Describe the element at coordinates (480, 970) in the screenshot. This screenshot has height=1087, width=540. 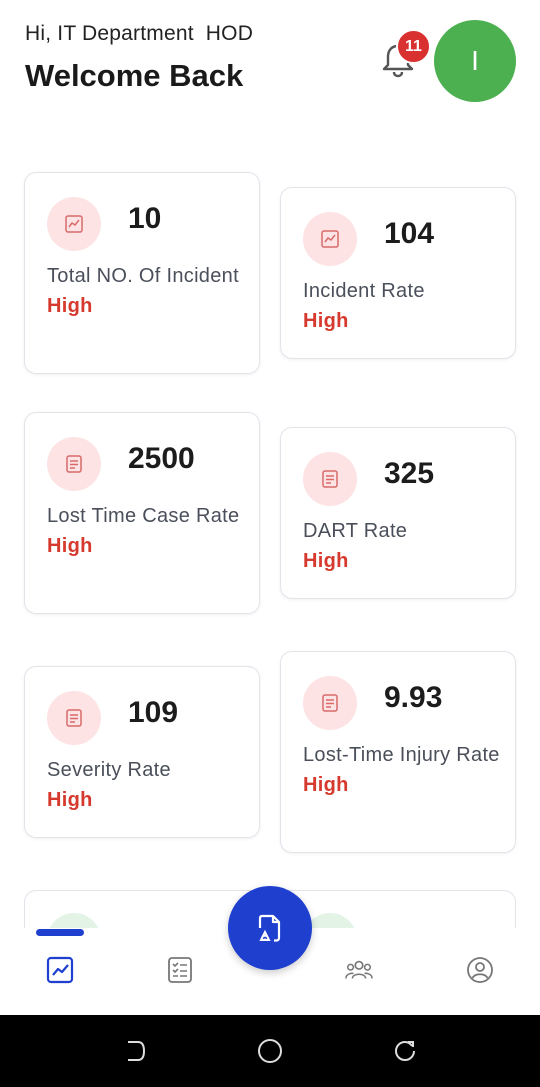
I see `profile-icon` at that location.